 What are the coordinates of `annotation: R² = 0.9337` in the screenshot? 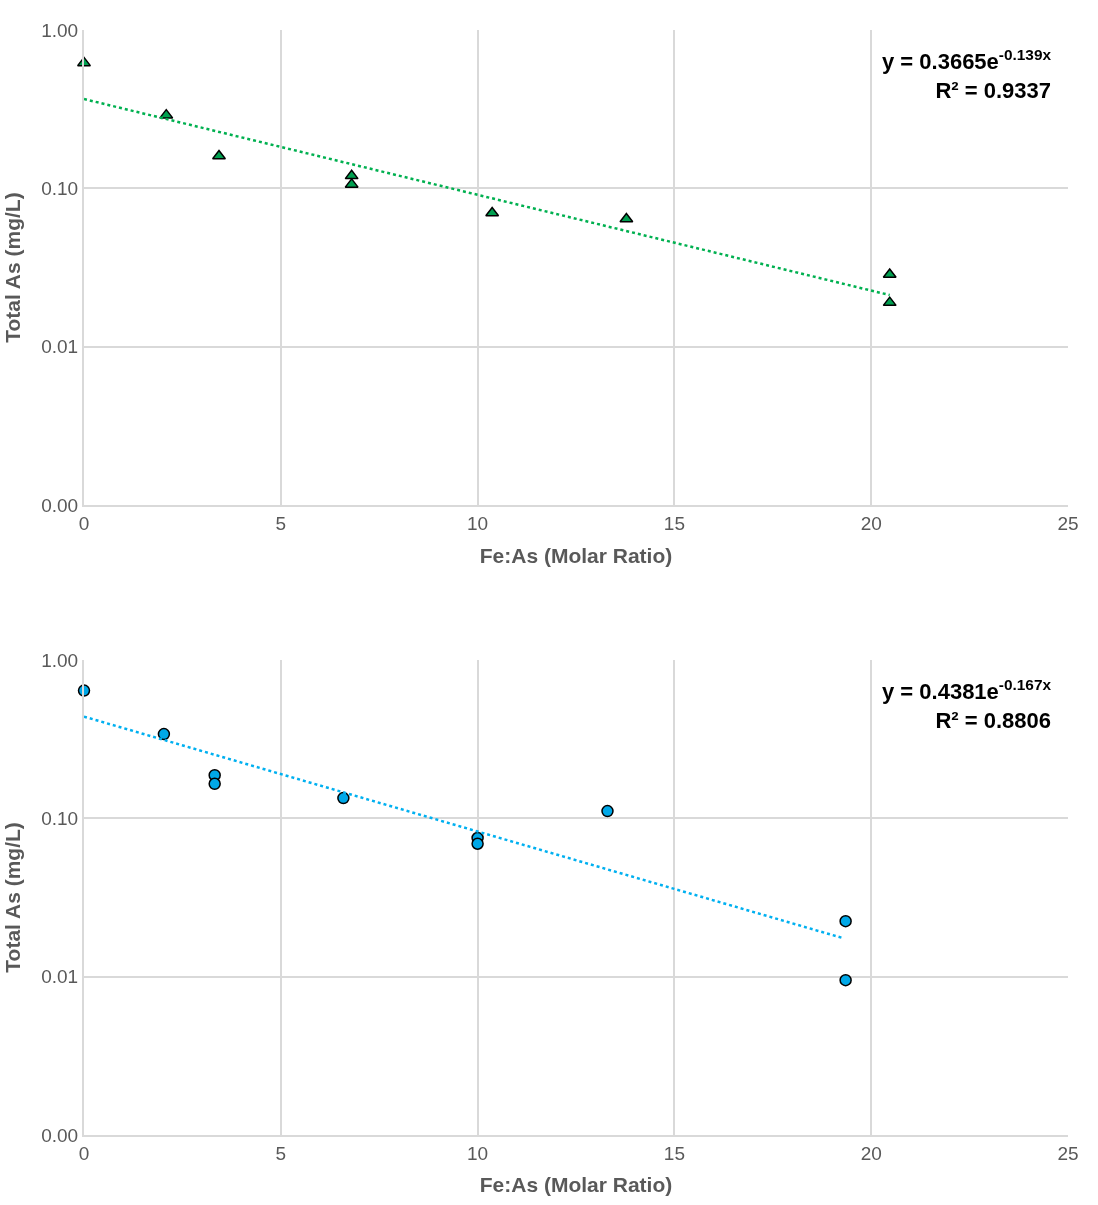 It's located at (993, 90).